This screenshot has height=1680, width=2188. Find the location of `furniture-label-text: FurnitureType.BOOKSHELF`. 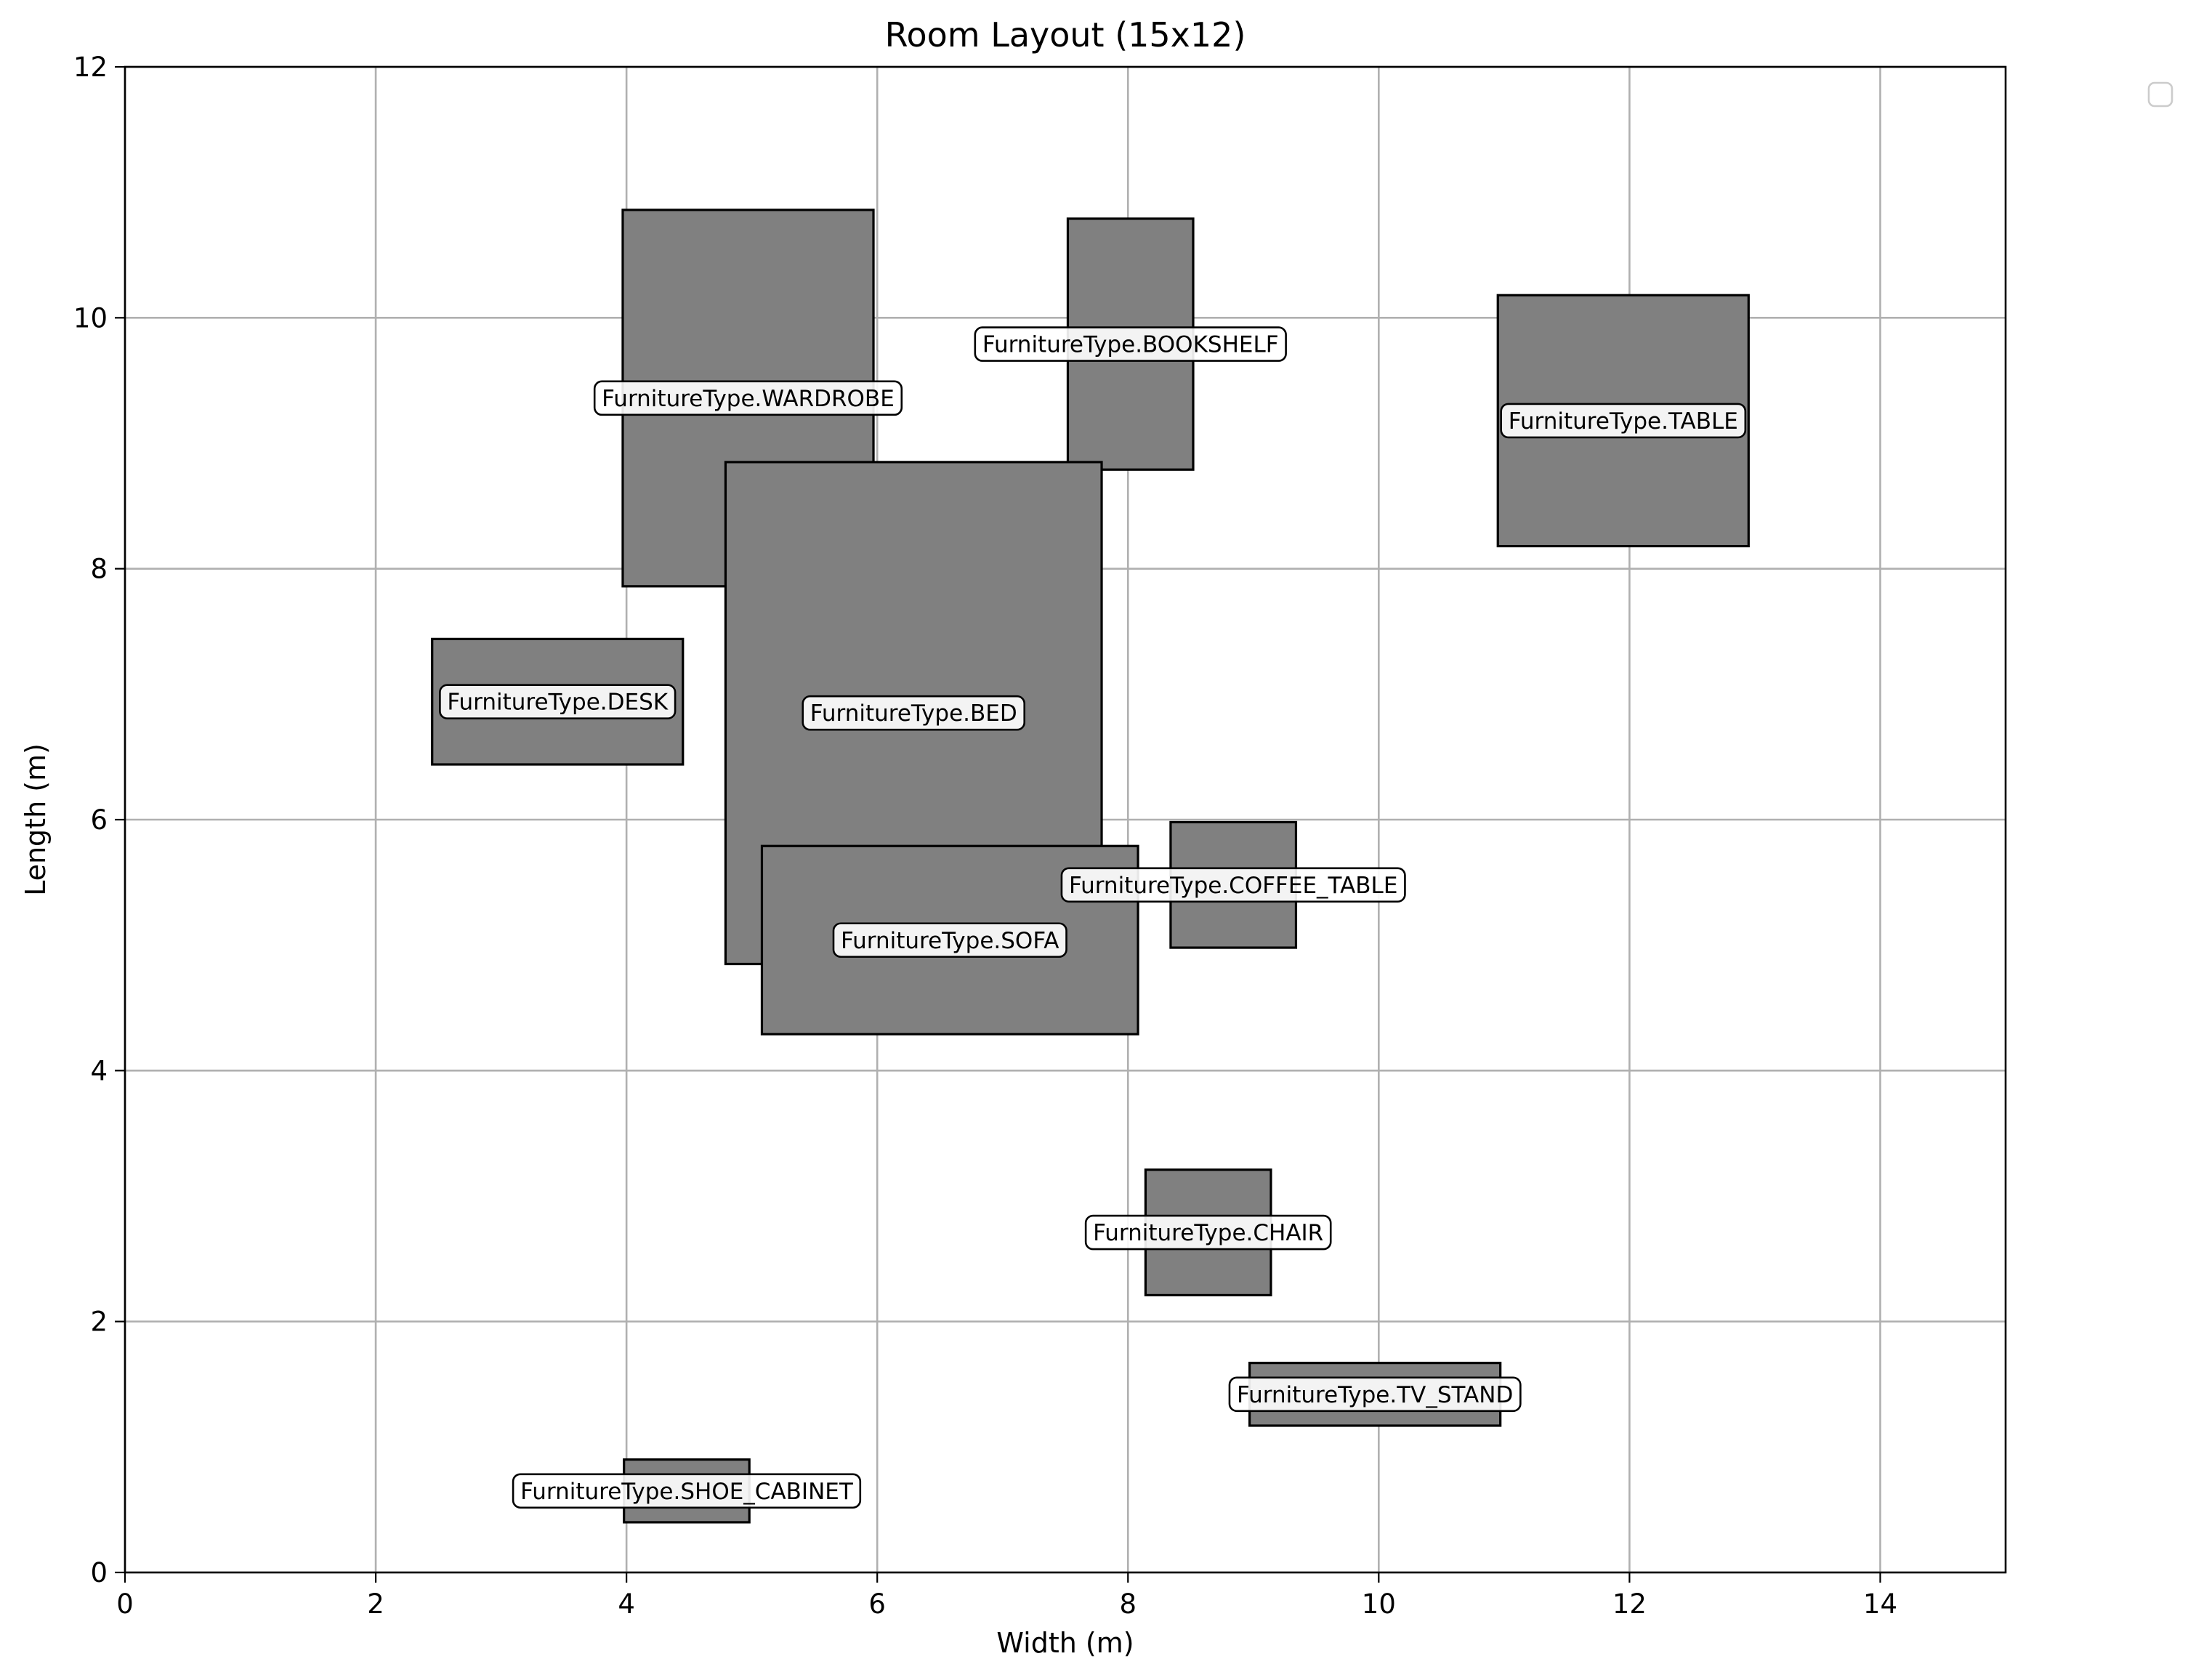

furniture-label-text: FurnitureType.BOOKSHELF is located at coordinates (1131, 345).